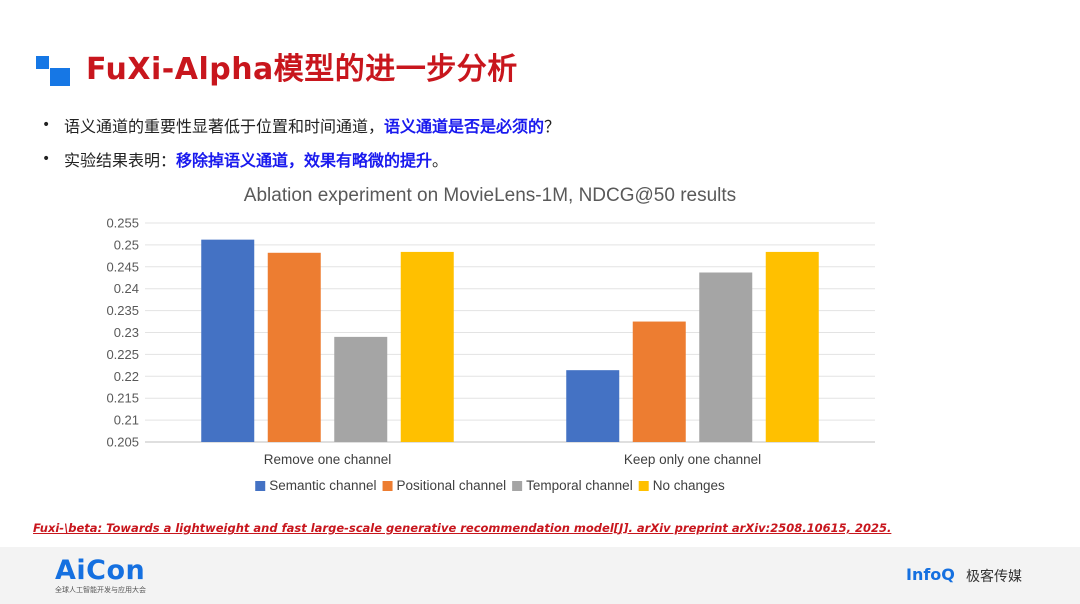 Image resolution: width=1080 pixels, height=604 pixels. Describe the element at coordinates (122, 354) in the screenshot. I see `y-tick-label: 0.225` at that location.